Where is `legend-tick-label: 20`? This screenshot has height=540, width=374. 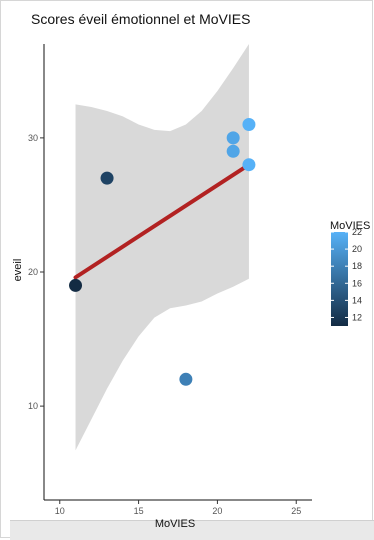
legend-tick-label: 20 is located at coordinates (357, 249).